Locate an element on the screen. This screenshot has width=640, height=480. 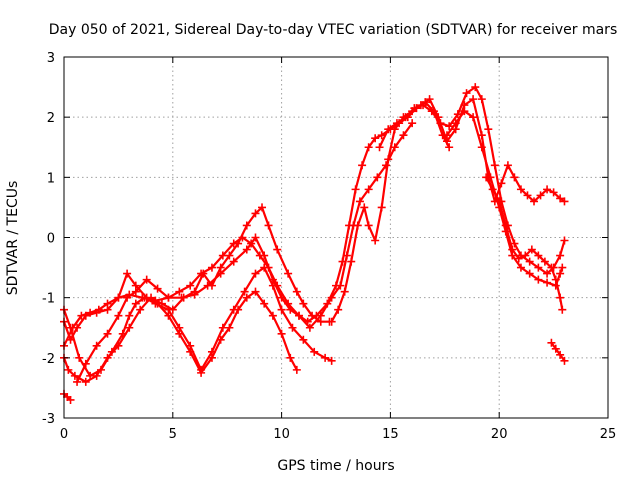
x-axis-label: GPS time / hours is located at coordinates (335, 466).